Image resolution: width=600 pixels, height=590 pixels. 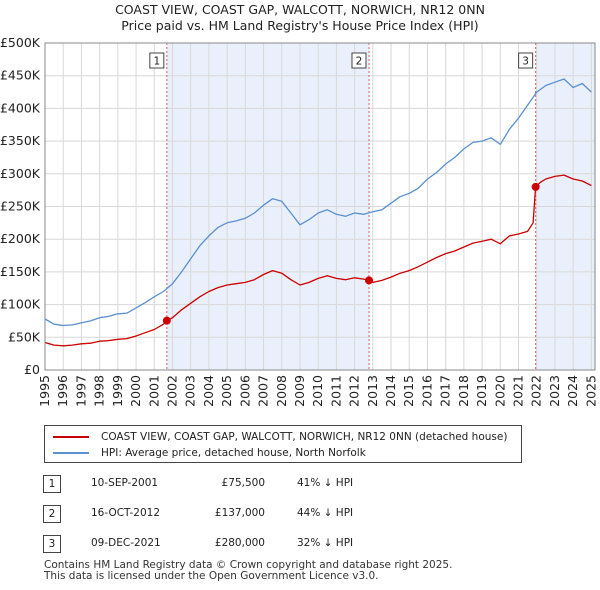 I want to click on sale-hpi-delta: 32% ↓ HPI, so click(x=325, y=543).